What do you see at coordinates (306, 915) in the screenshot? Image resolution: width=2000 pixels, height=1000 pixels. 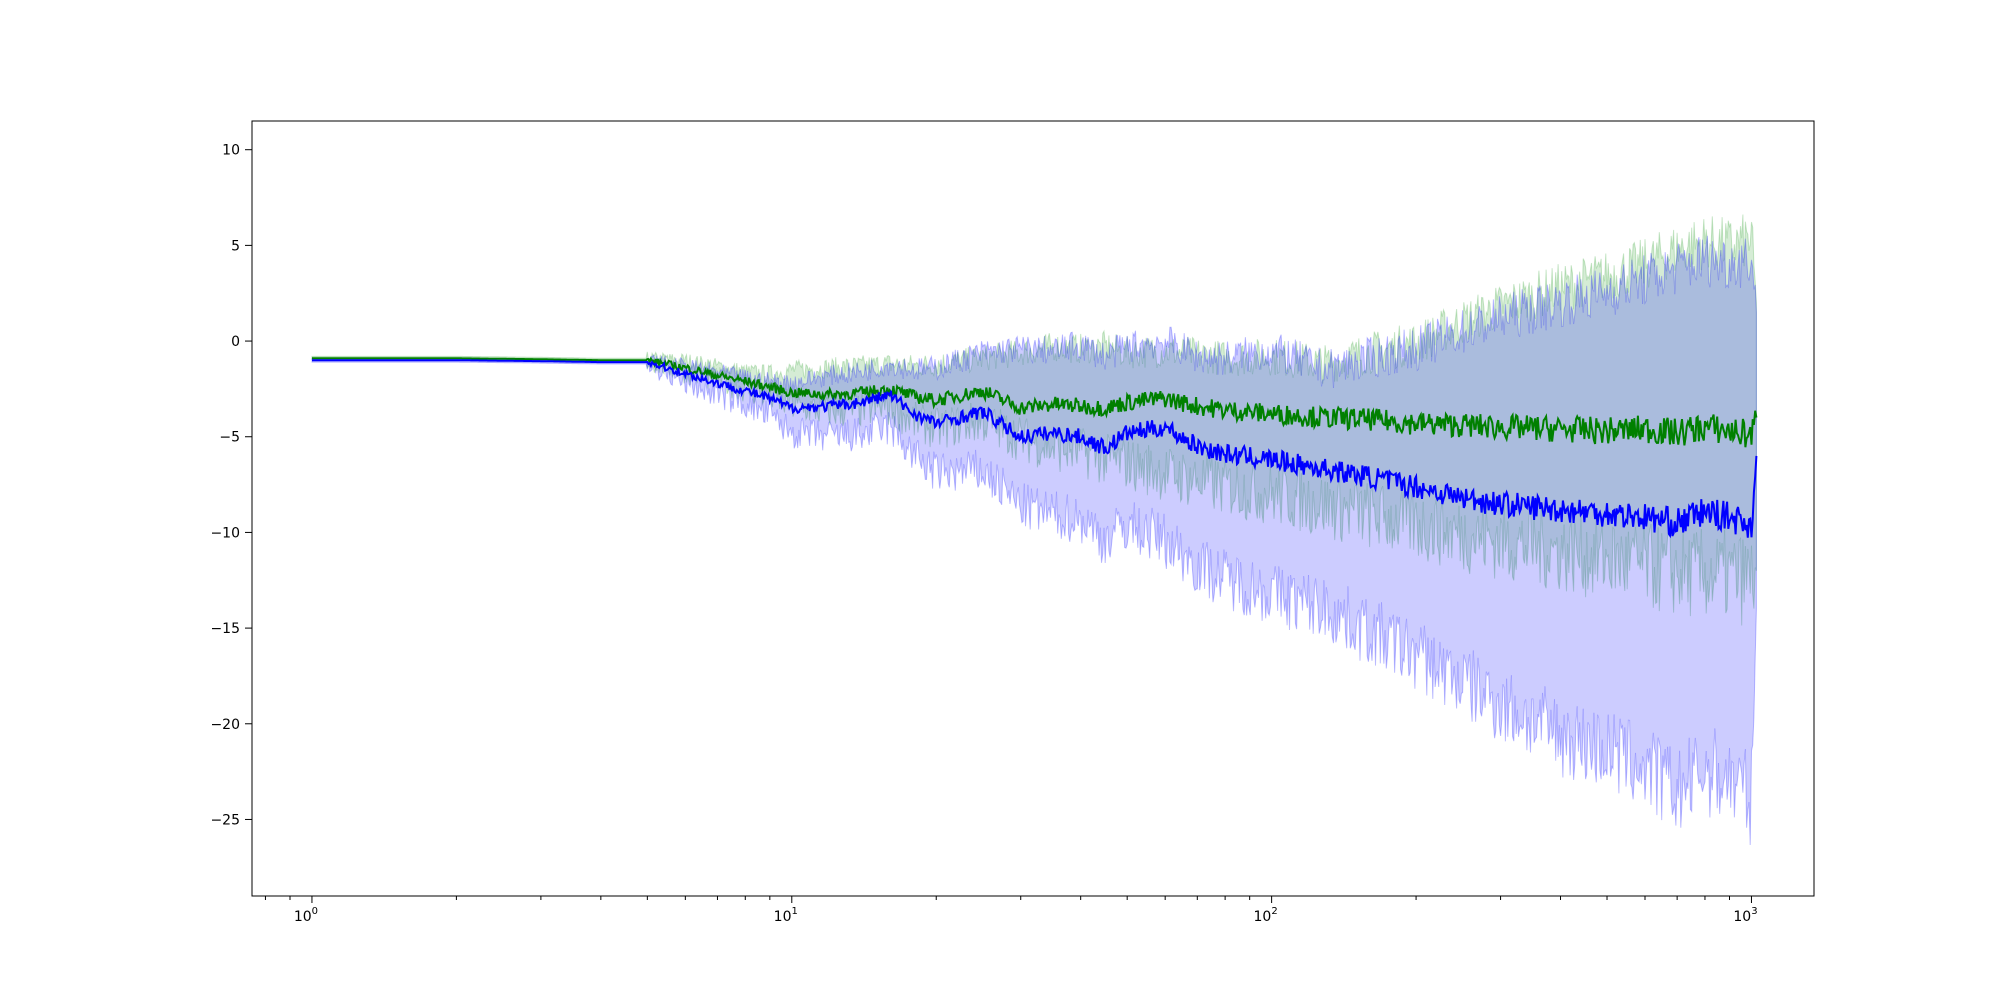 I see `x-tick-label: 10⁰` at bounding box center [306, 915].